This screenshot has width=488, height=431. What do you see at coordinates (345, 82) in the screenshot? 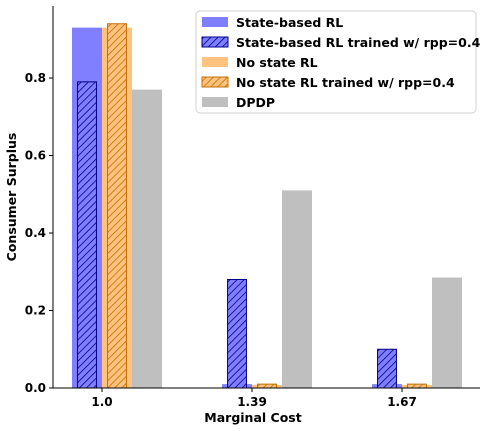
I see `legend-label: No state RL trained w/ rpp=0.4` at bounding box center [345, 82].